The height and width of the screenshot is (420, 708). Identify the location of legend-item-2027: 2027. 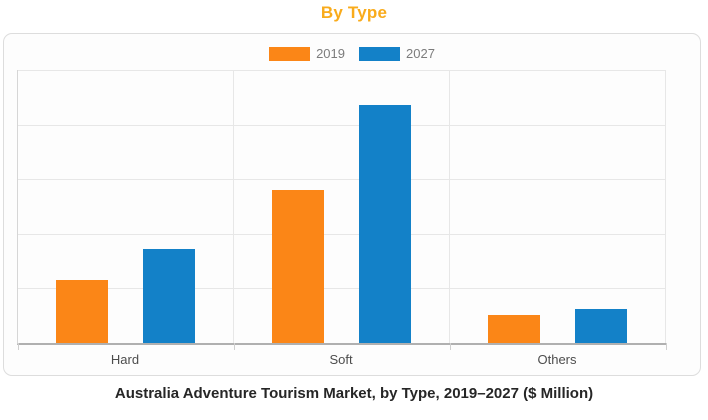
(397, 53).